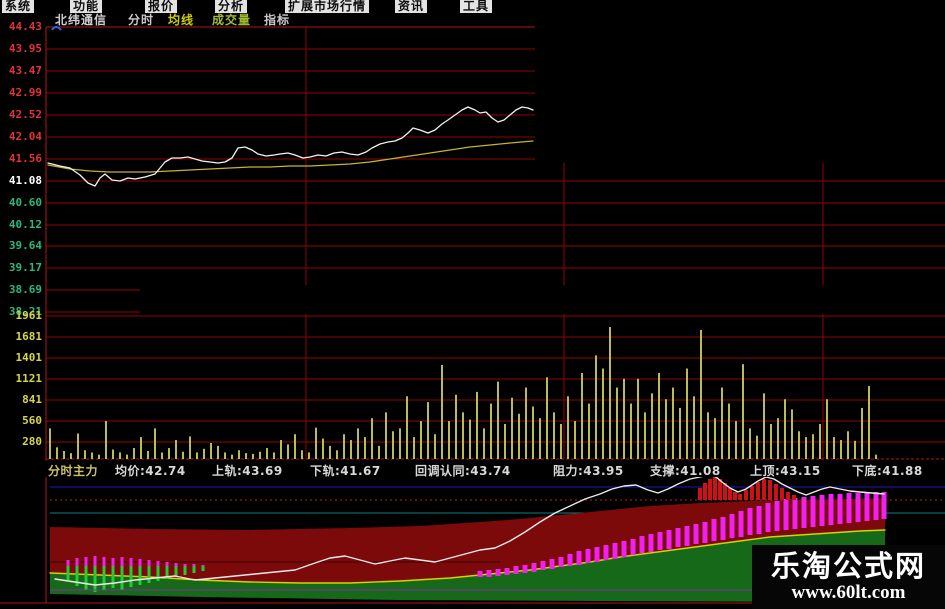  What do you see at coordinates (86, 6) in the screenshot?
I see `menu-item-功能: 功能` at bounding box center [86, 6].